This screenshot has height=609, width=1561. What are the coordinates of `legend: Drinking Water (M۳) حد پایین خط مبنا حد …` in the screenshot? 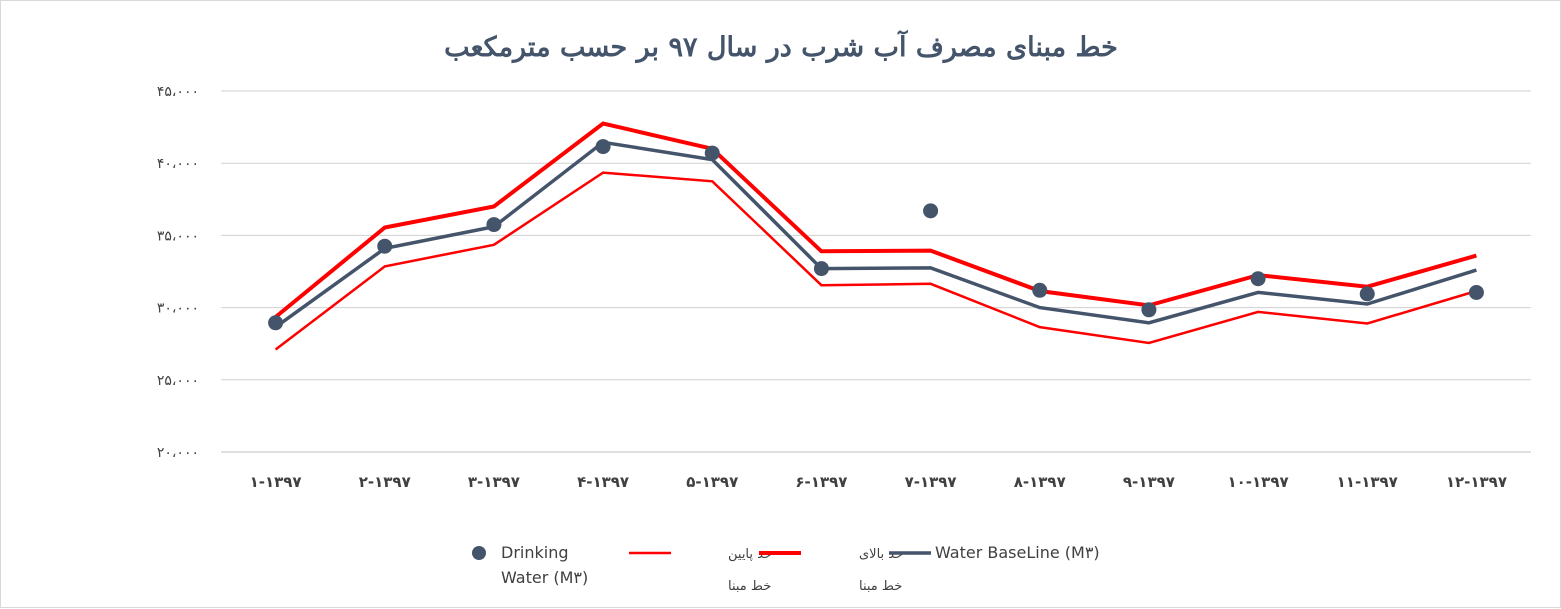 It's located at (786, 568).